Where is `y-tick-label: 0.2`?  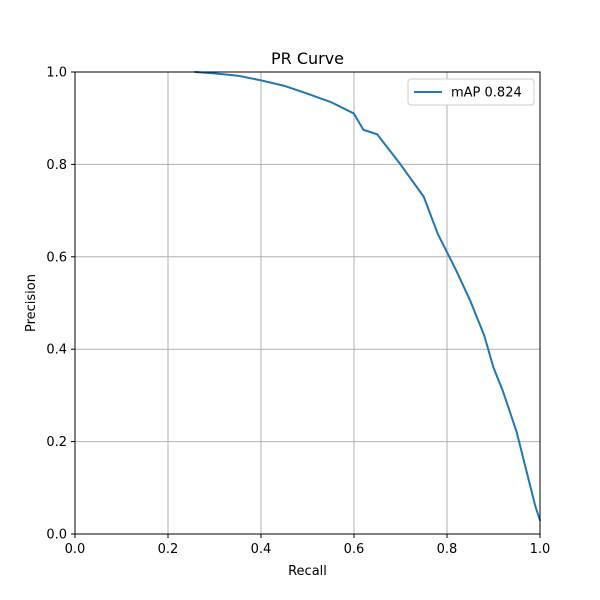 y-tick-label: 0.2 is located at coordinates (56, 442).